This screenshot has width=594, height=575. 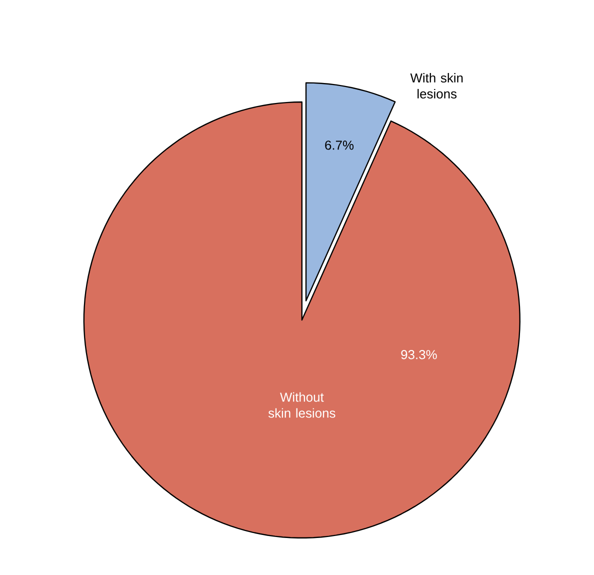 What do you see at coordinates (436, 85) in the screenshot?
I see `slice-label: With skin lesions` at bounding box center [436, 85].